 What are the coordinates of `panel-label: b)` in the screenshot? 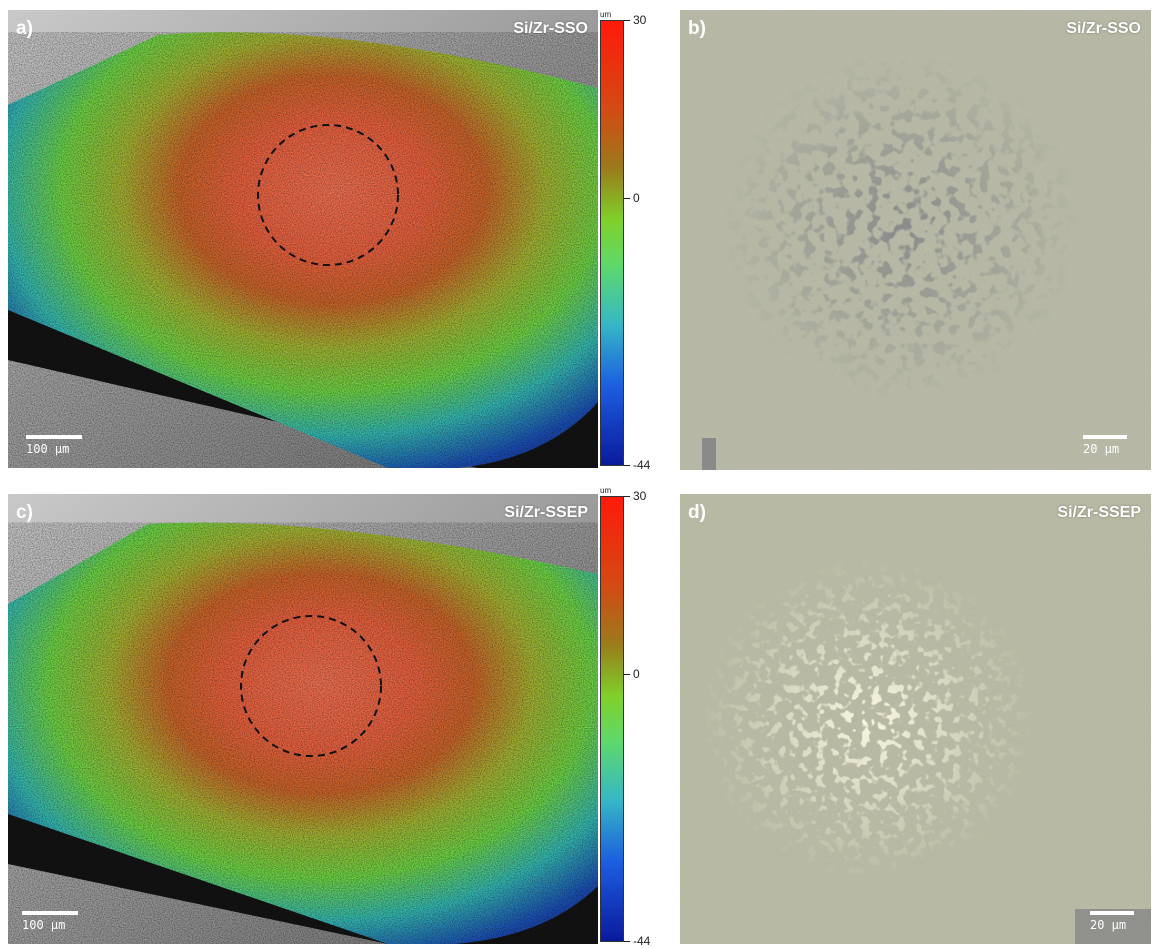 It's located at (697, 28).